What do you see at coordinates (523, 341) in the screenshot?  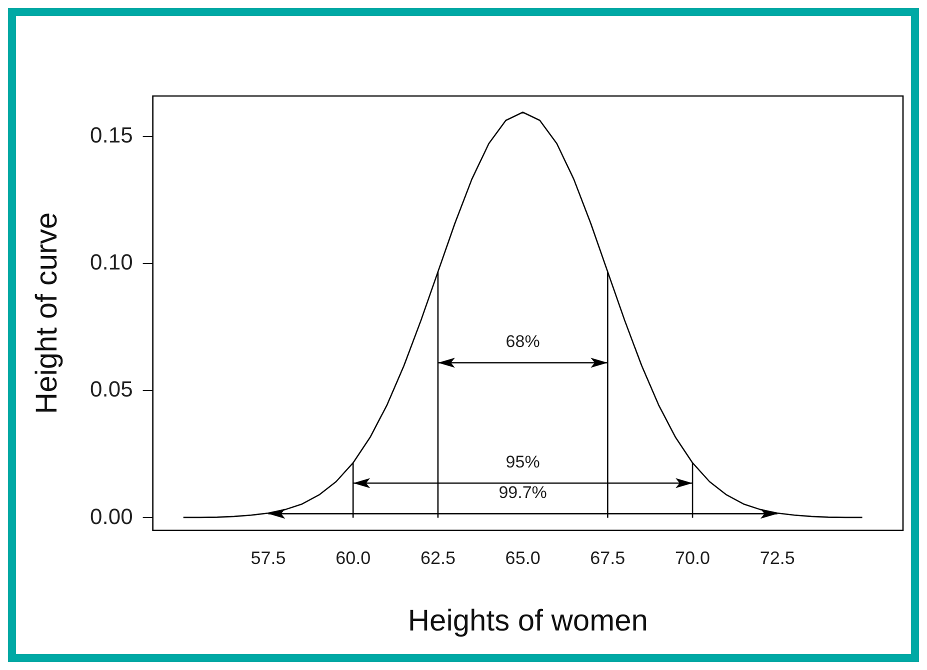 I see `annotation: 68%` at bounding box center [523, 341].